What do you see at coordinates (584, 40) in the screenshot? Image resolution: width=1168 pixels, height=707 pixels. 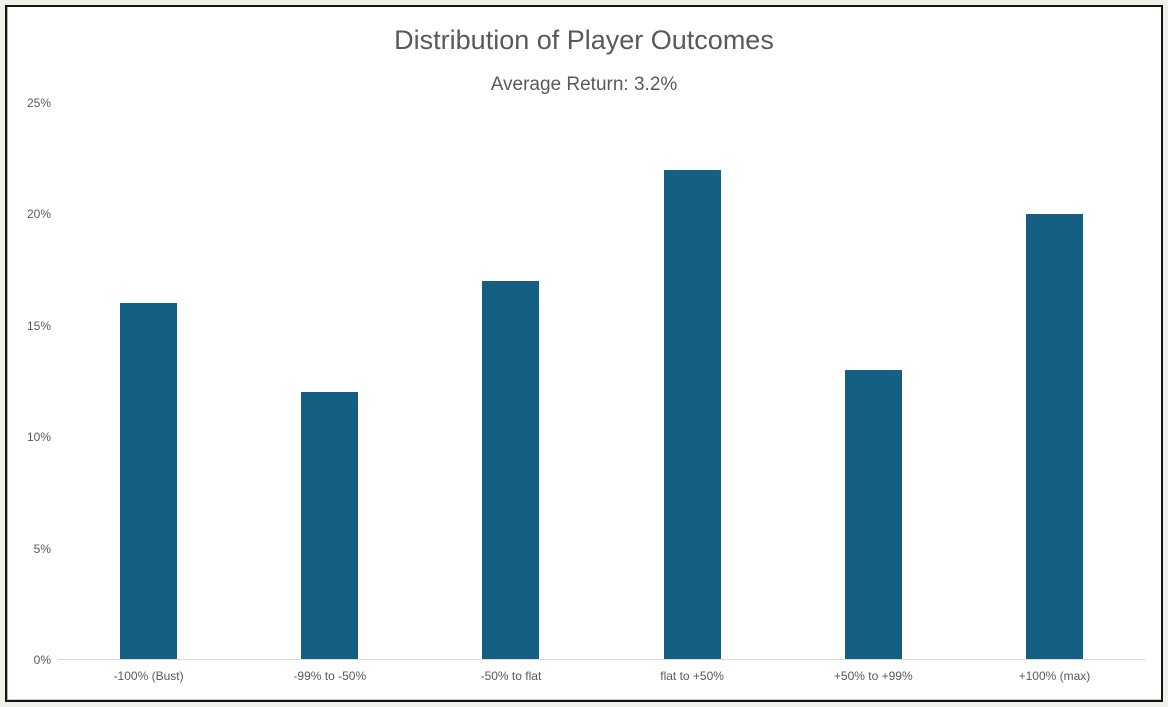 I see `chart-title: Distribution of Player Outcomes` at bounding box center [584, 40].